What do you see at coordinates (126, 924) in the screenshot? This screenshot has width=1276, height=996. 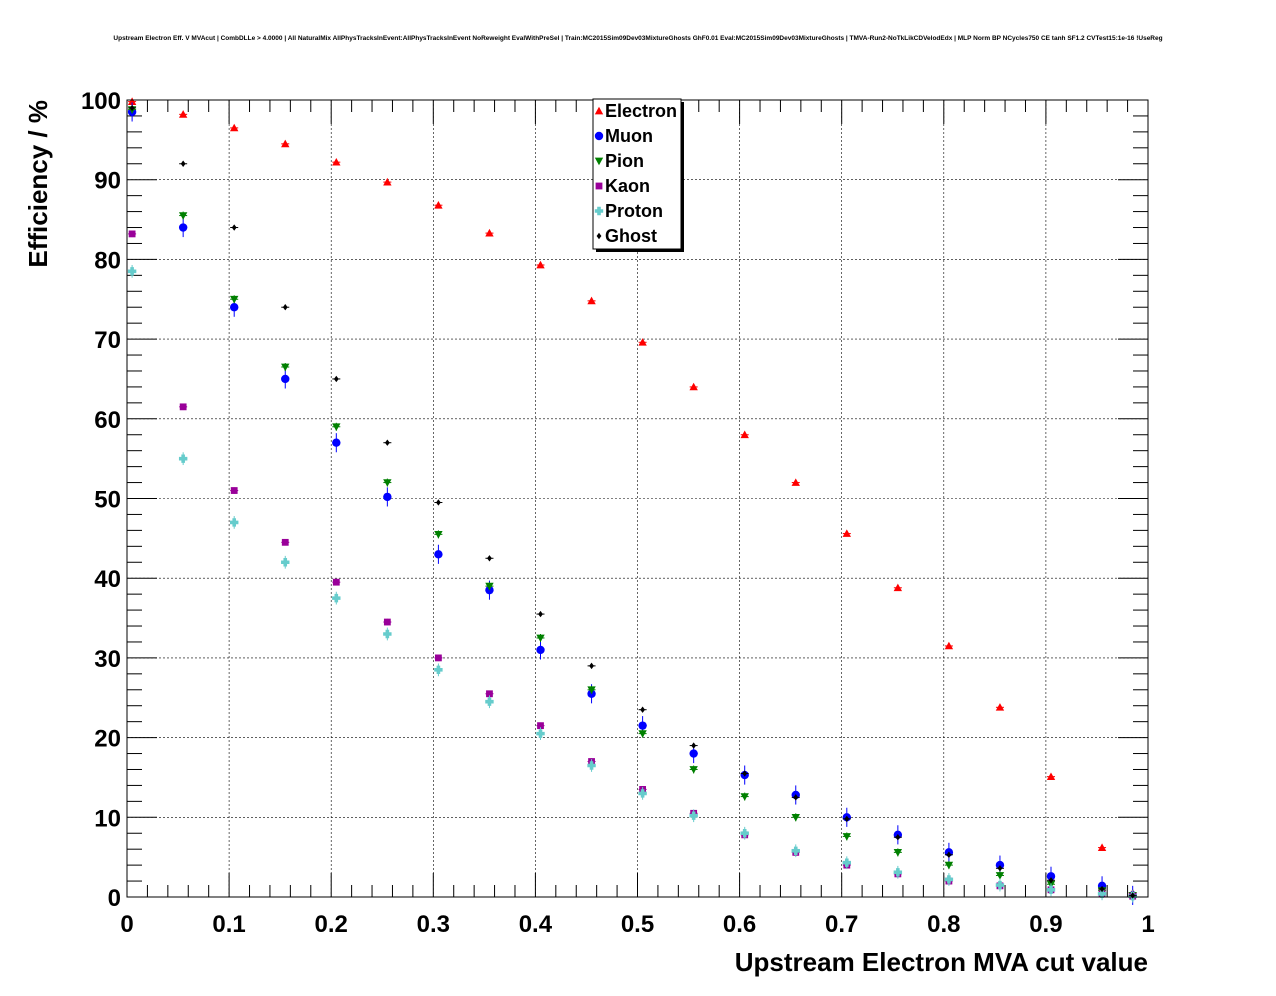 I see `x-tick-label: 0` at bounding box center [126, 924].